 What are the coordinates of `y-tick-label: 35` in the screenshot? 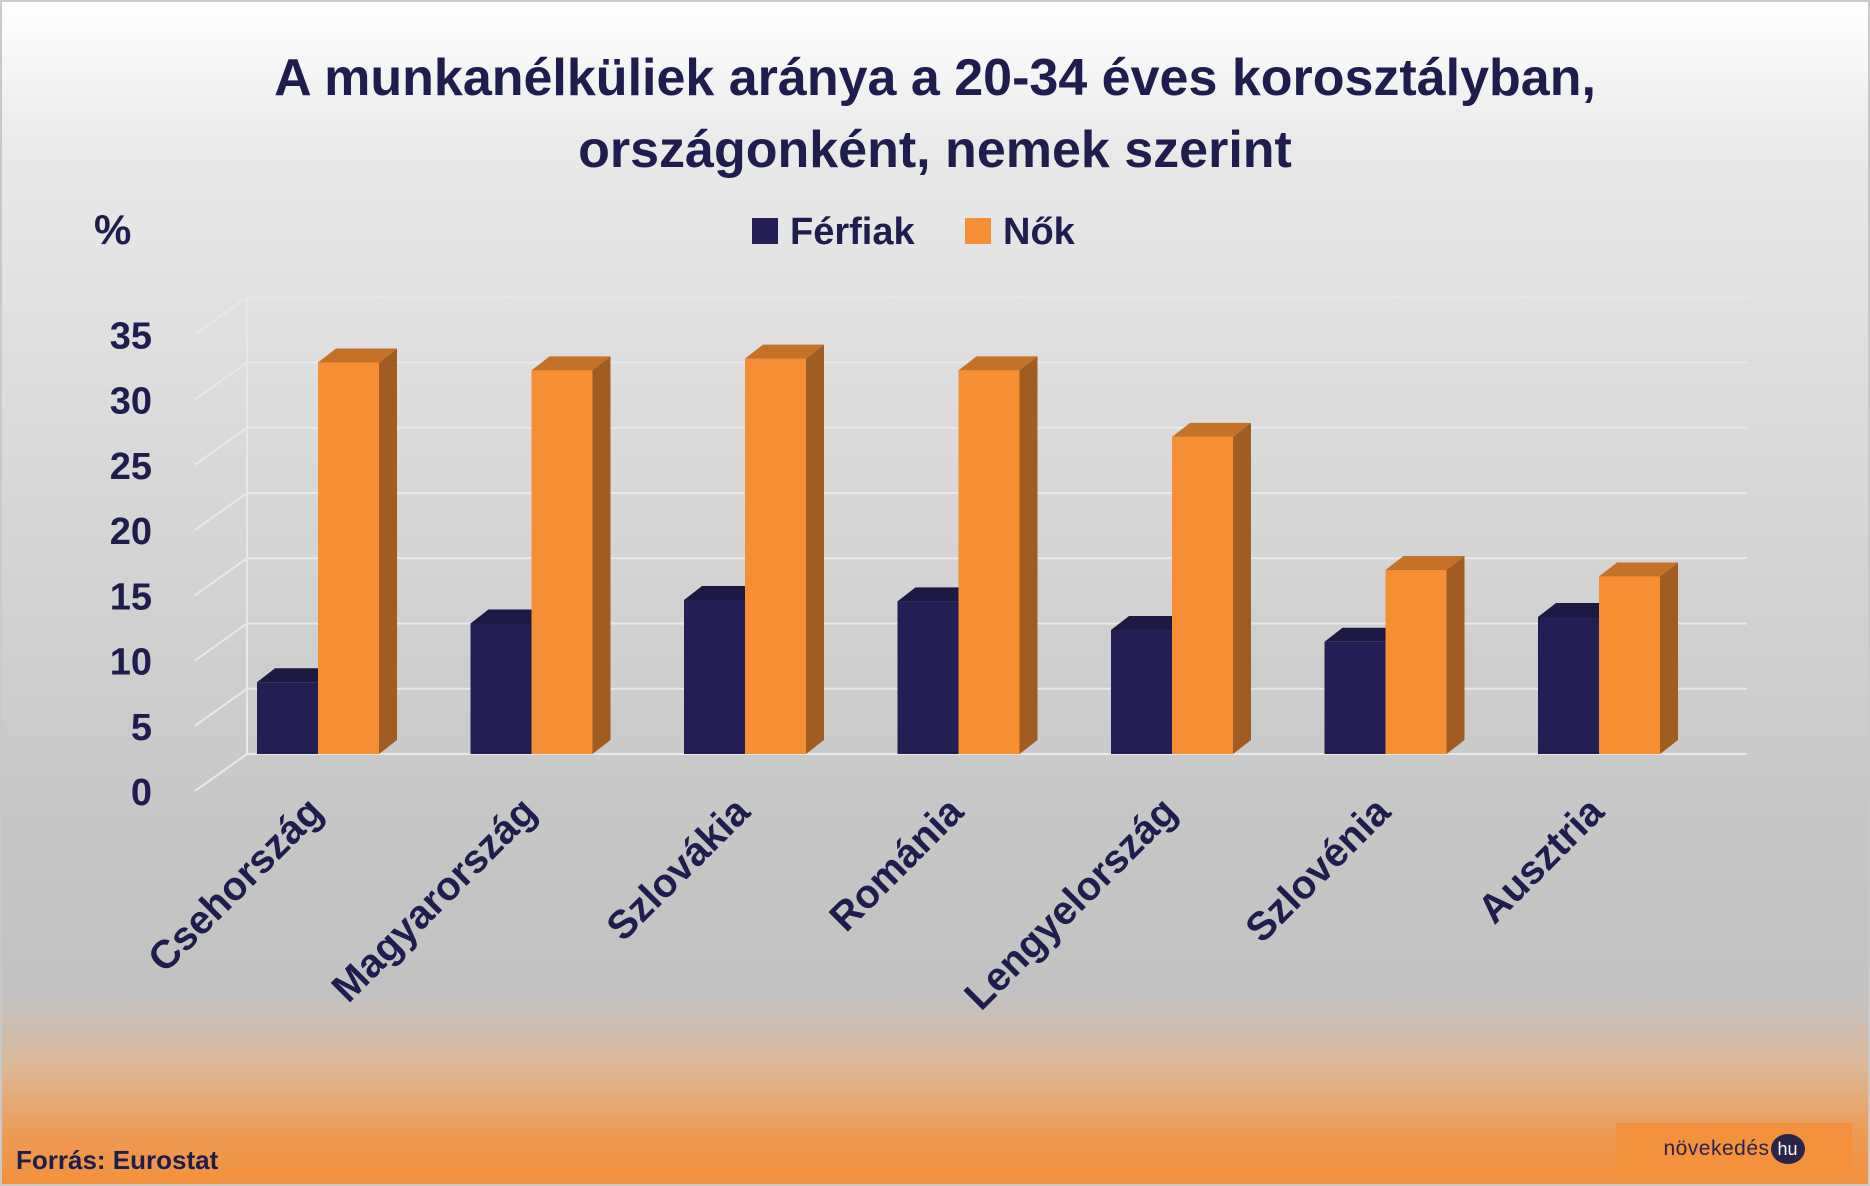 It's located at (131, 336).